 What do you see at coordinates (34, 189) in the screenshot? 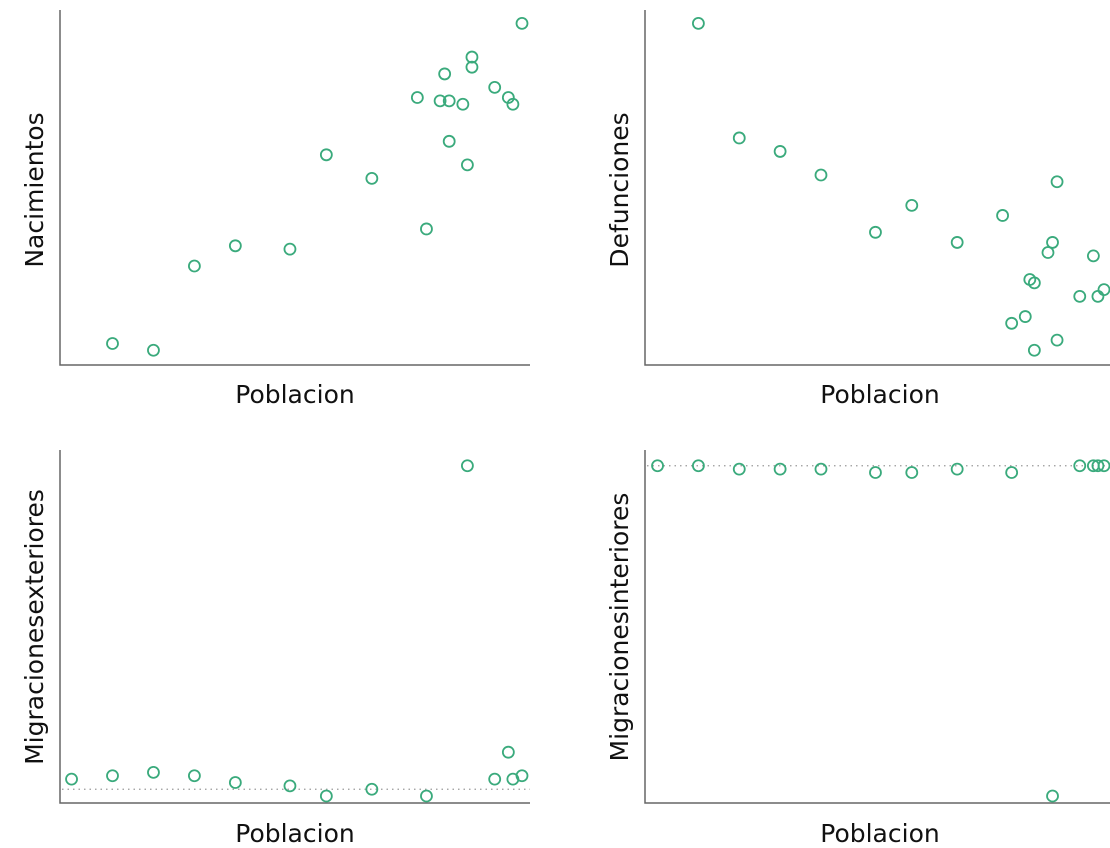
I see `y-axis-label: Nacimientos` at bounding box center [34, 189].